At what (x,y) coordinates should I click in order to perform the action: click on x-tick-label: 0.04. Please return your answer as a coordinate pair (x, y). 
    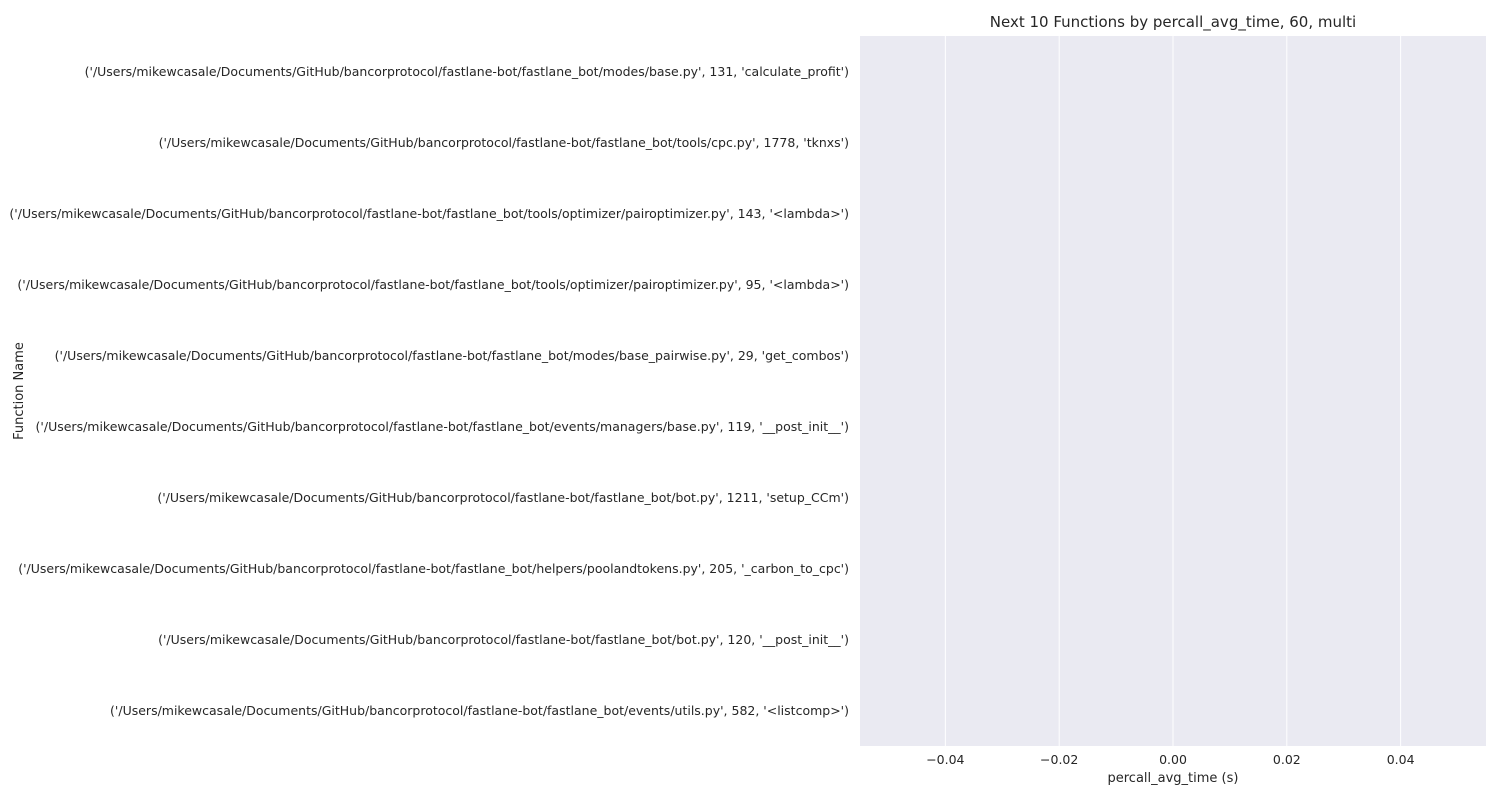
    Looking at the image, I should click on (1401, 759).